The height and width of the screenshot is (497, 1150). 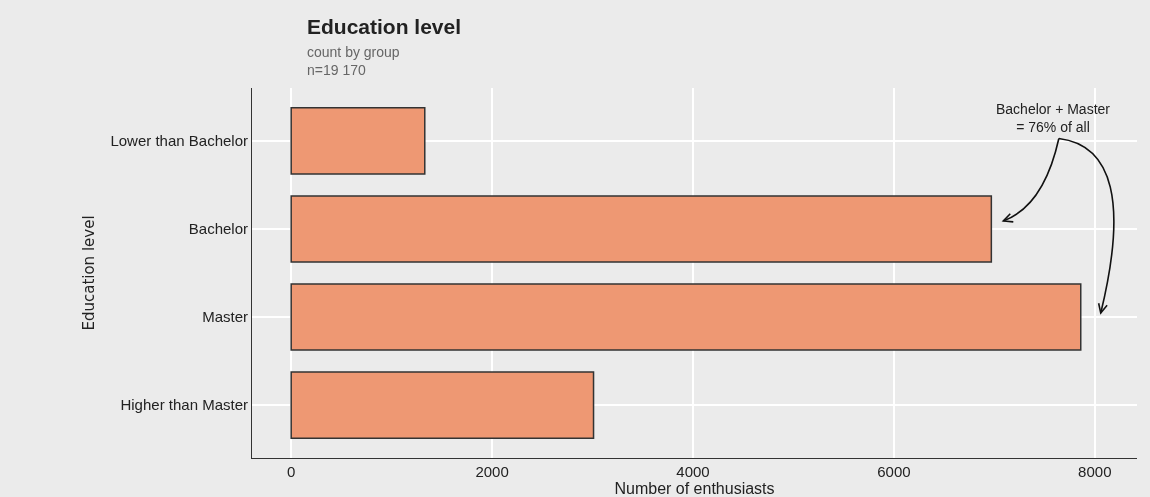 What do you see at coordinates (492, 471) in the screenshot?
I see `x-tick-label: 2000` at bounding box center [492, 471].